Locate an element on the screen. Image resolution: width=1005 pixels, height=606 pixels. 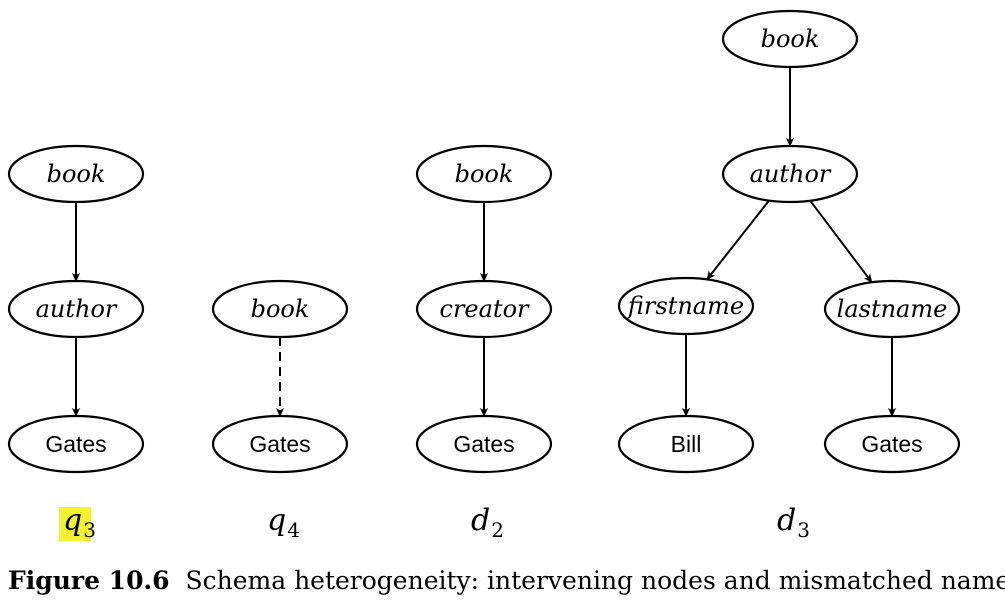
node-ellipse-q4-book is located at coordinates (280, 309).